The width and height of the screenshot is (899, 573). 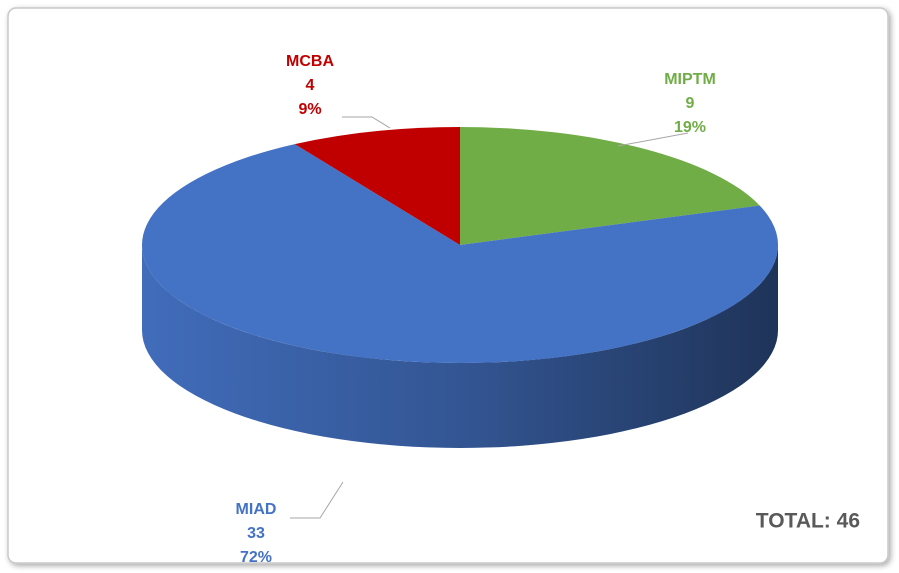 What do you see at coordinates (310, 85) in the screenshot?
I see `slice-label-value: 4` at bounding box center [310, 85].